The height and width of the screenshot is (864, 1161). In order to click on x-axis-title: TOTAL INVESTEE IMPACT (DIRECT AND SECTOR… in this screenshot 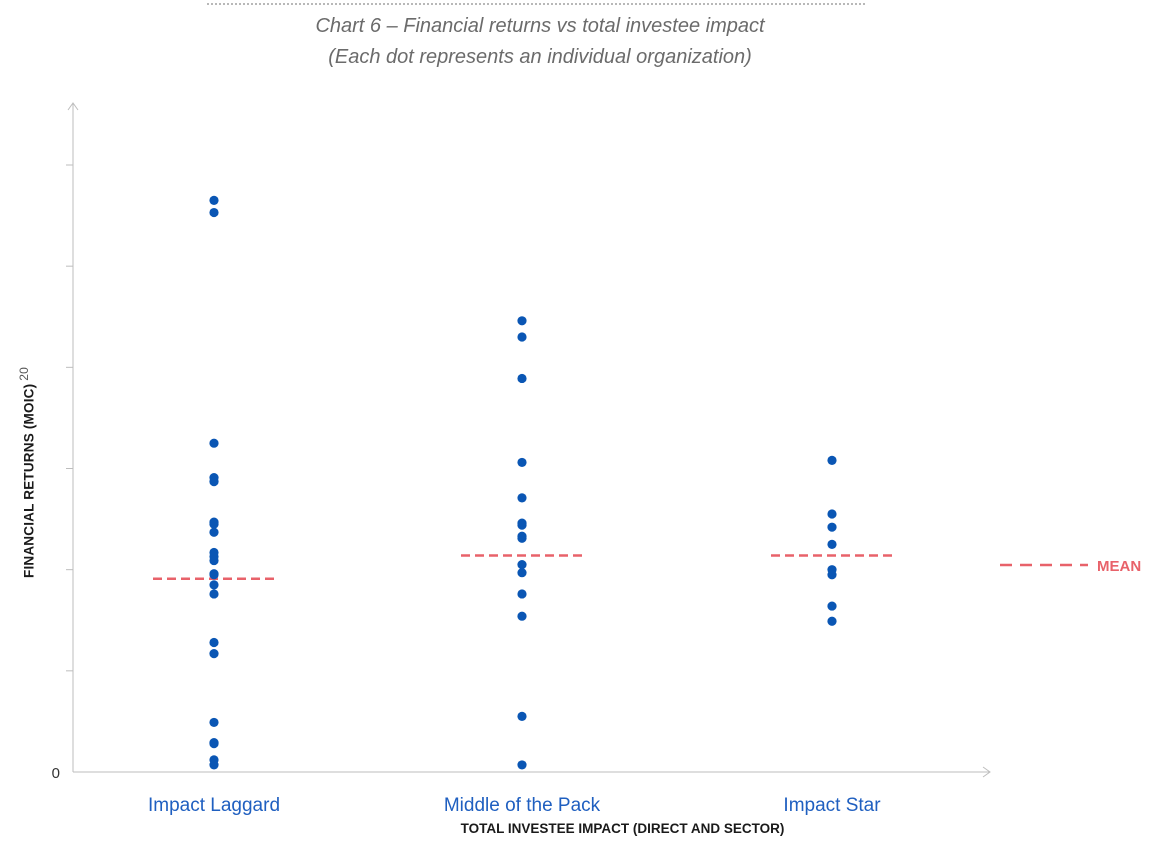, I will do `click(623, 828)`.